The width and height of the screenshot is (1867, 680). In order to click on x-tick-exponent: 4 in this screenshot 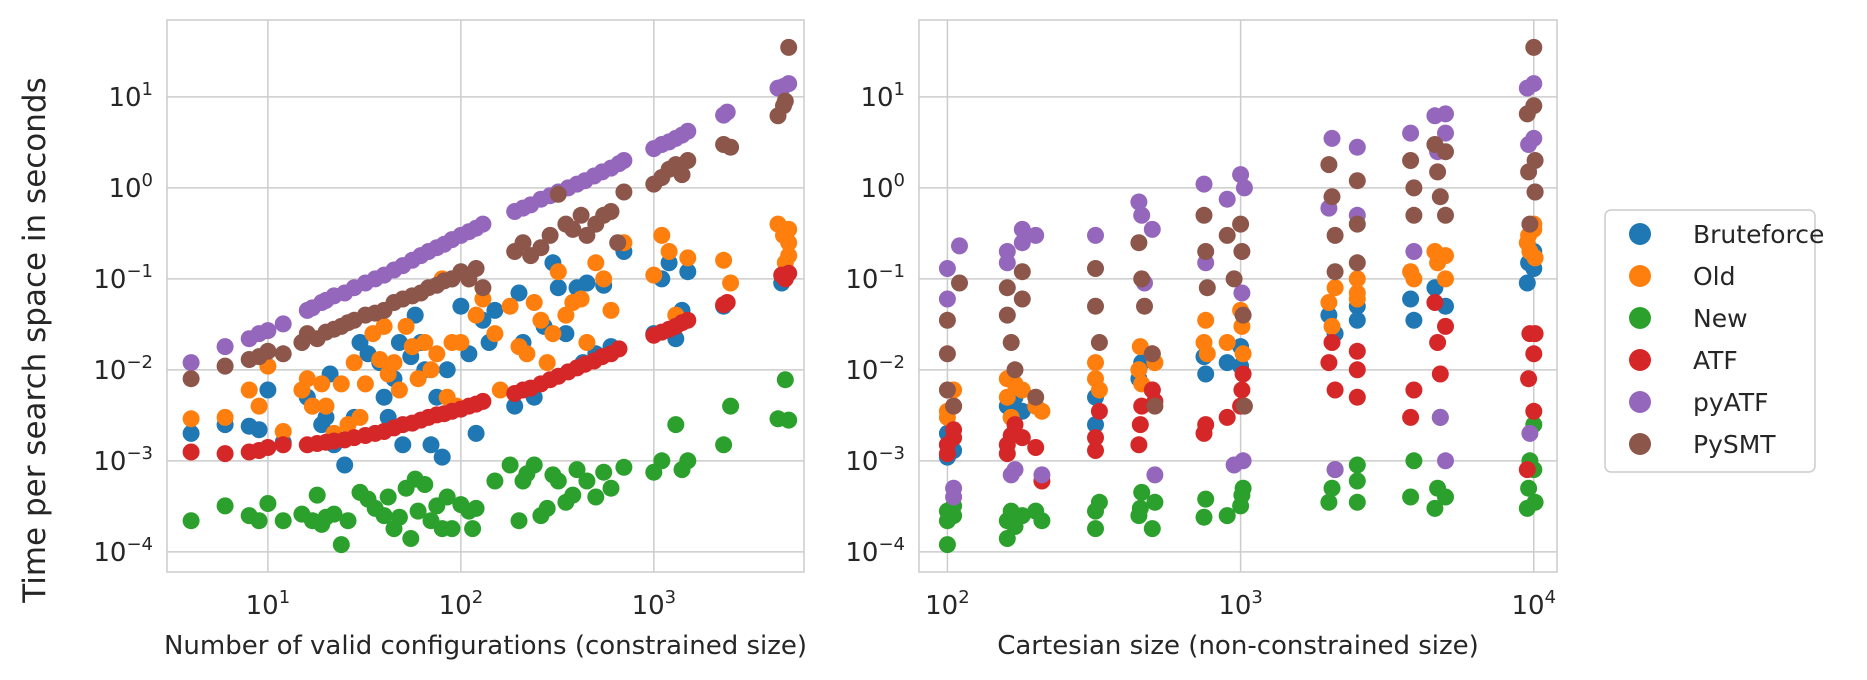, I will do `click(1550, 597)`.